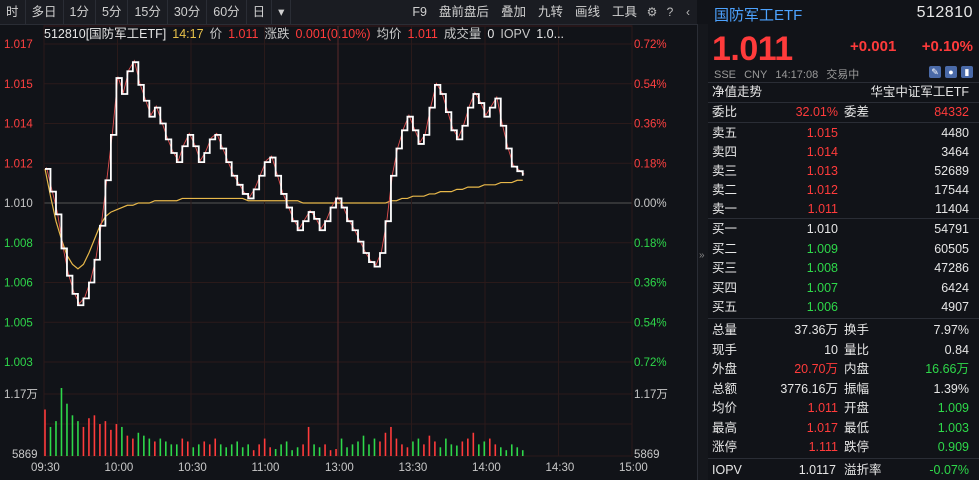 The image size is (979, 480). I want to click on overlay-button: 叠加, so click(513, 12).